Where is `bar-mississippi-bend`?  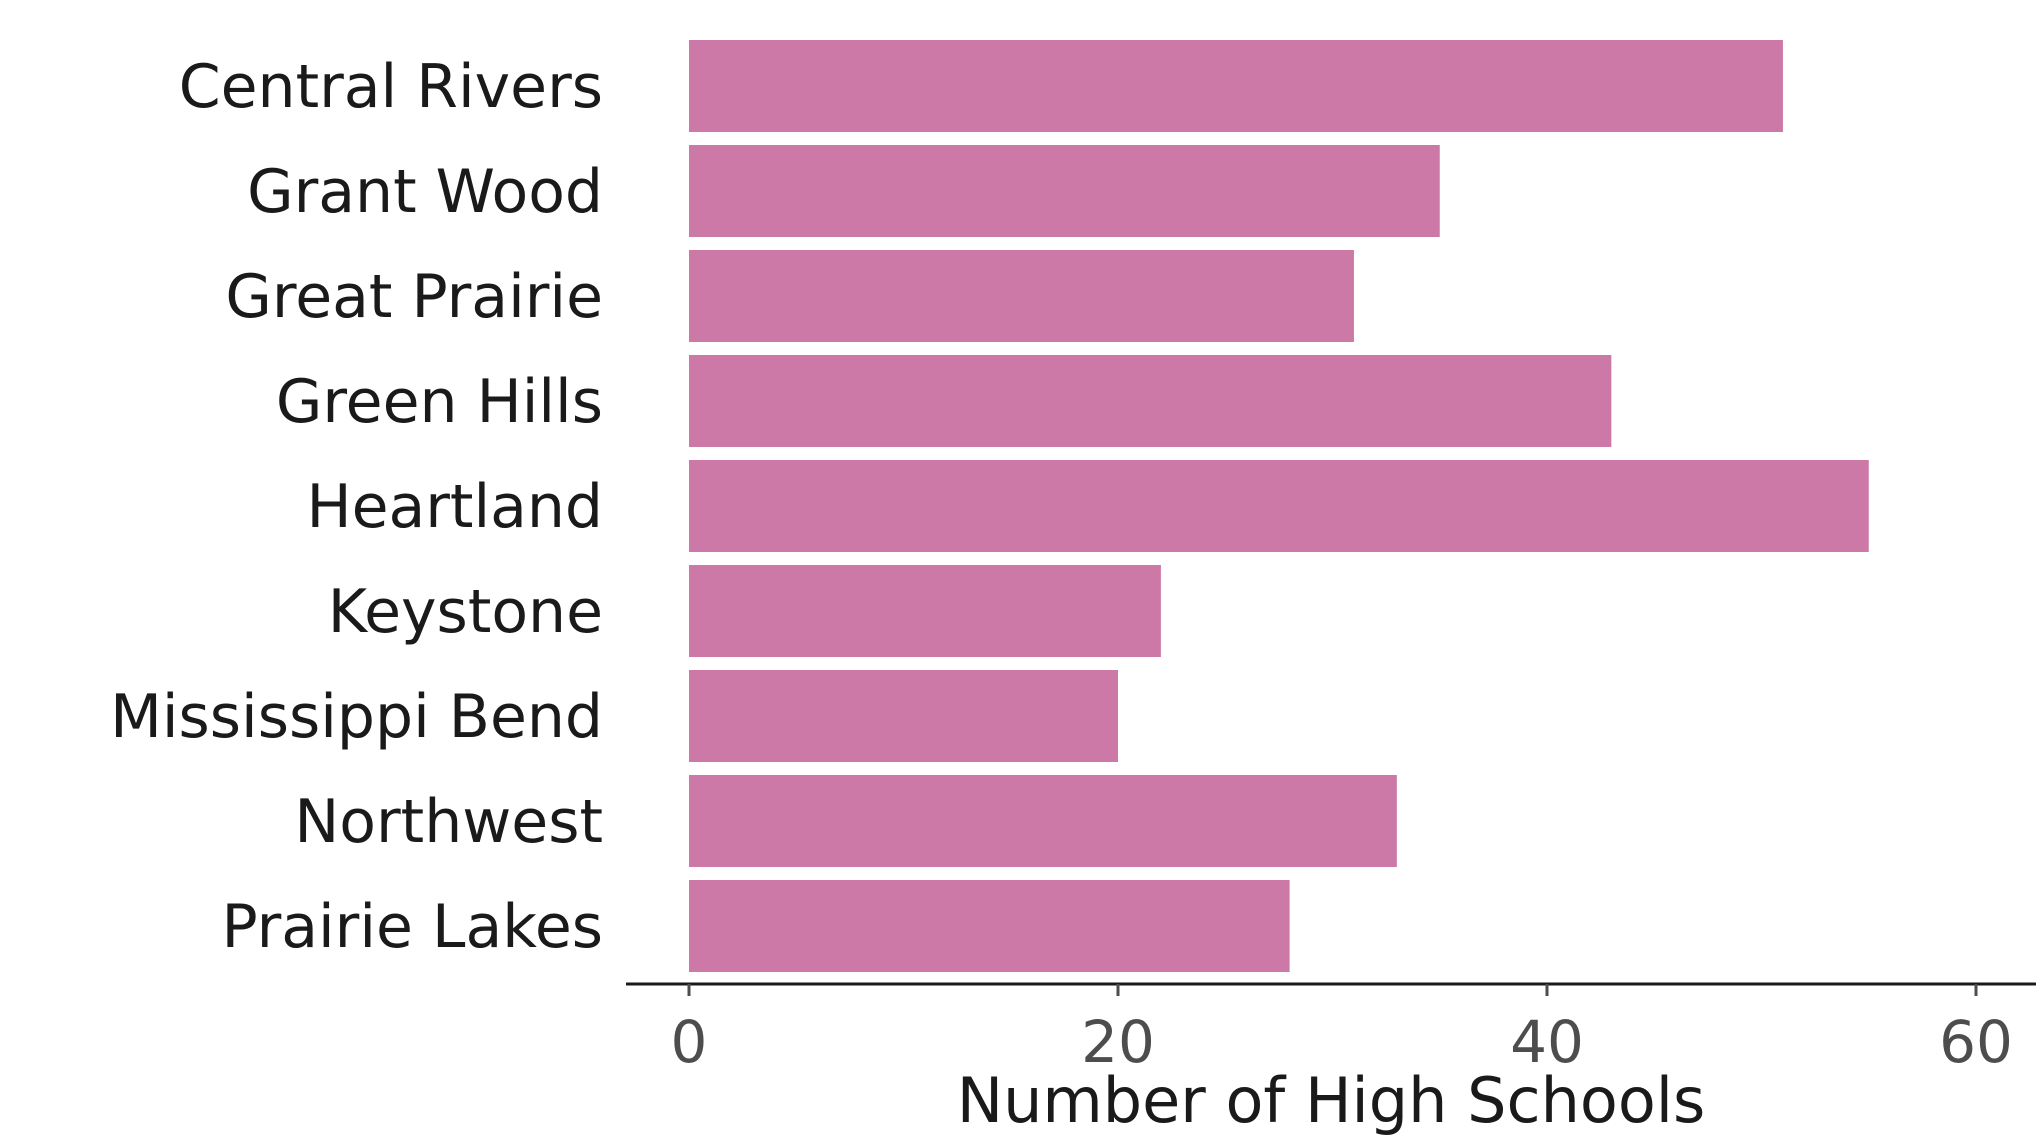 bar-mississippi-bend is located at coordinates (903, 716).